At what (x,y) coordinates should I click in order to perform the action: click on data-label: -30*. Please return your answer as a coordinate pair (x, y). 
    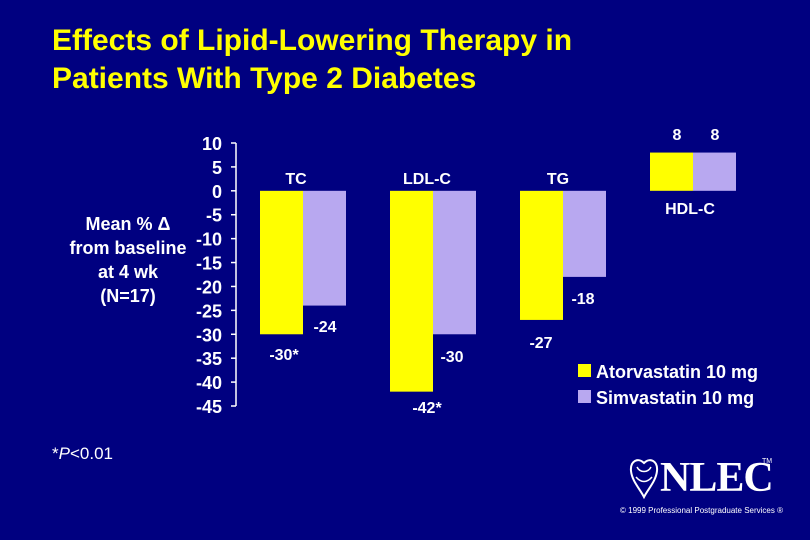
    Looking at the image, I should click on (284, 355).